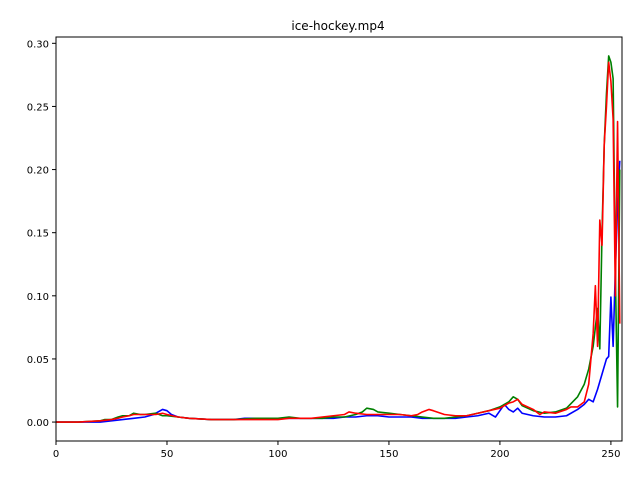 The image size is (640, 480). Describe the element at coordinates (337, 26) in the screenshot. I see `chart-title: ice-hockey.mp4` at that location.